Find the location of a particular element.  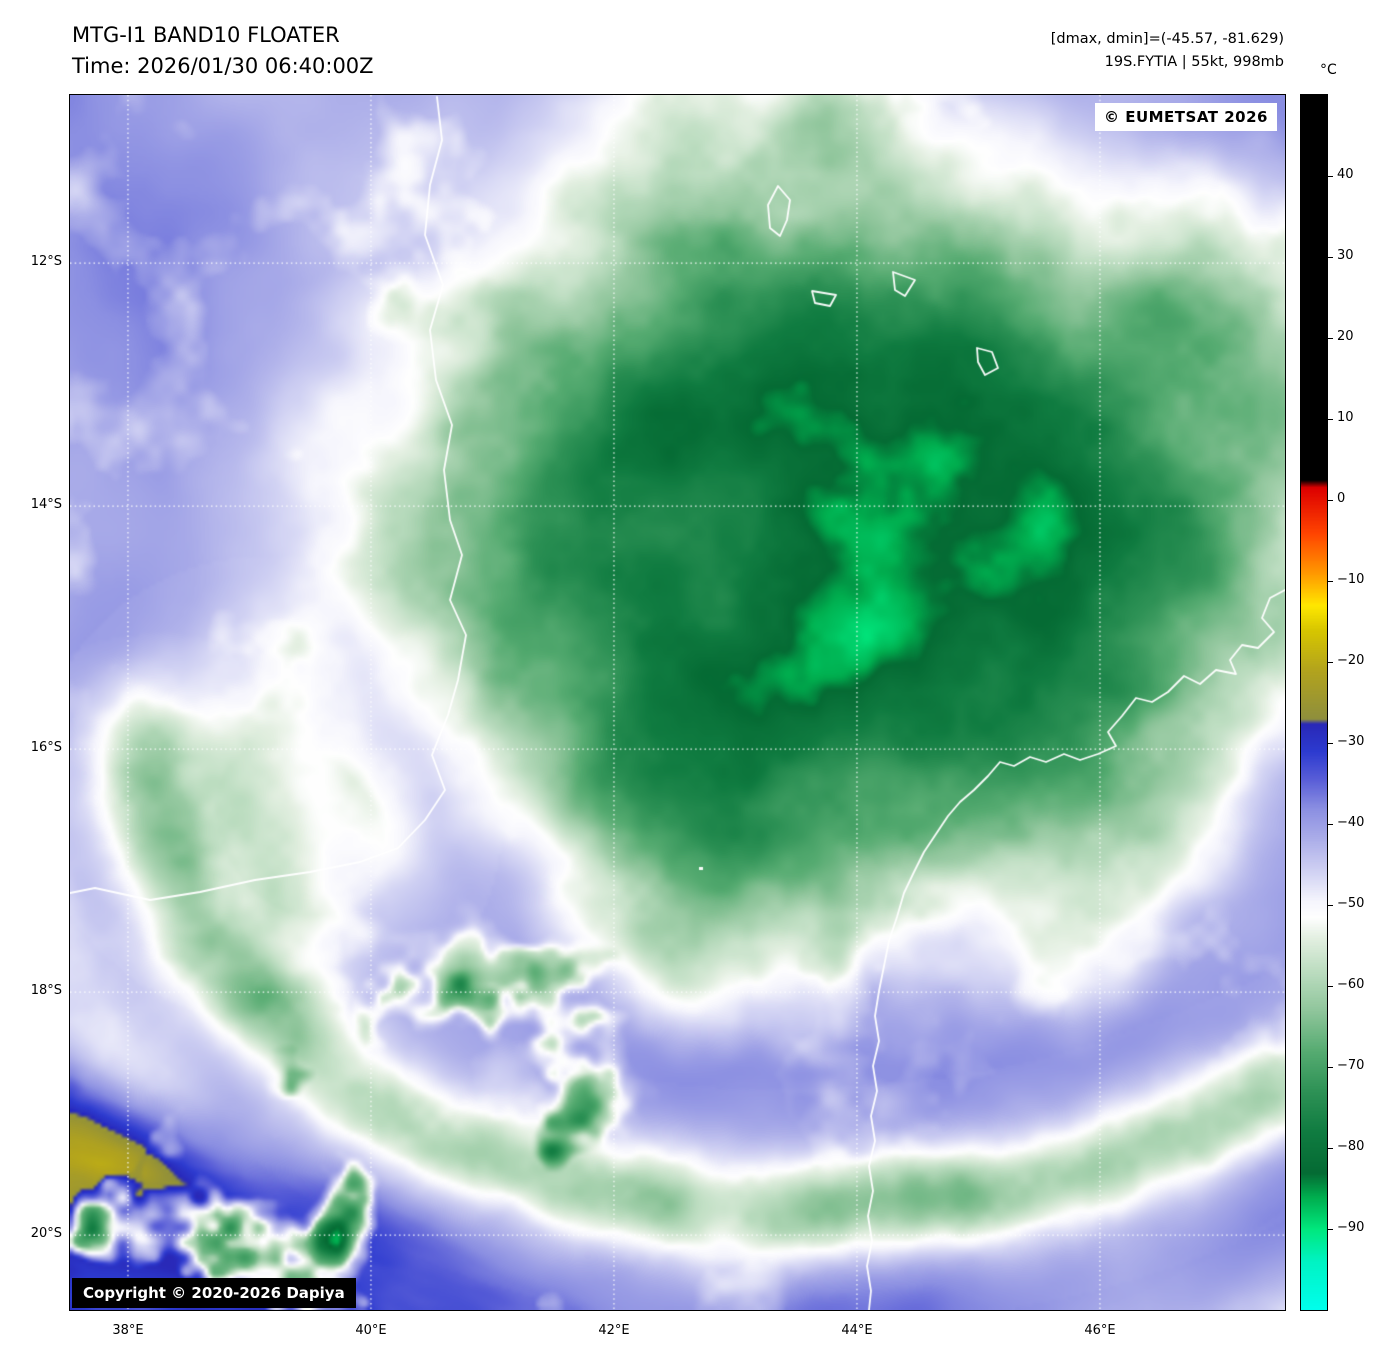

colorbar-tick-label: −60 is located at coordinates (1351, 984).